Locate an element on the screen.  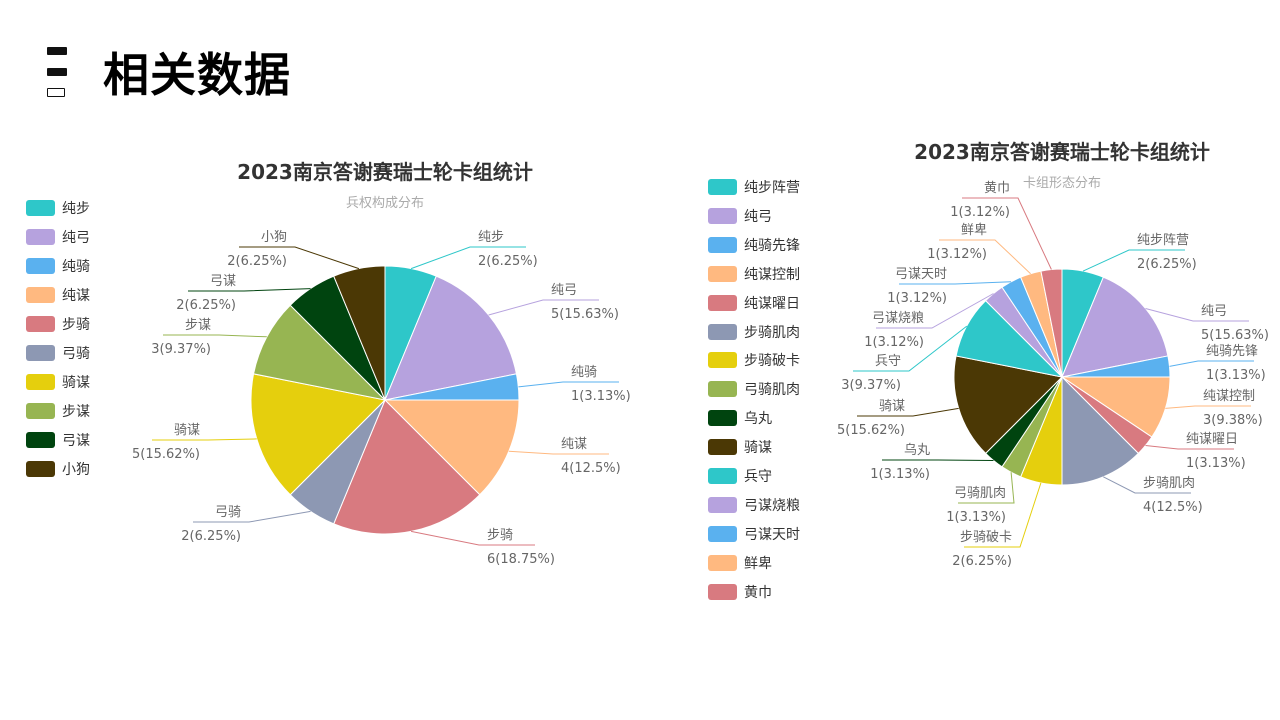
chart1-legend-item: 弓骑 is located at coordinates (58, 353).